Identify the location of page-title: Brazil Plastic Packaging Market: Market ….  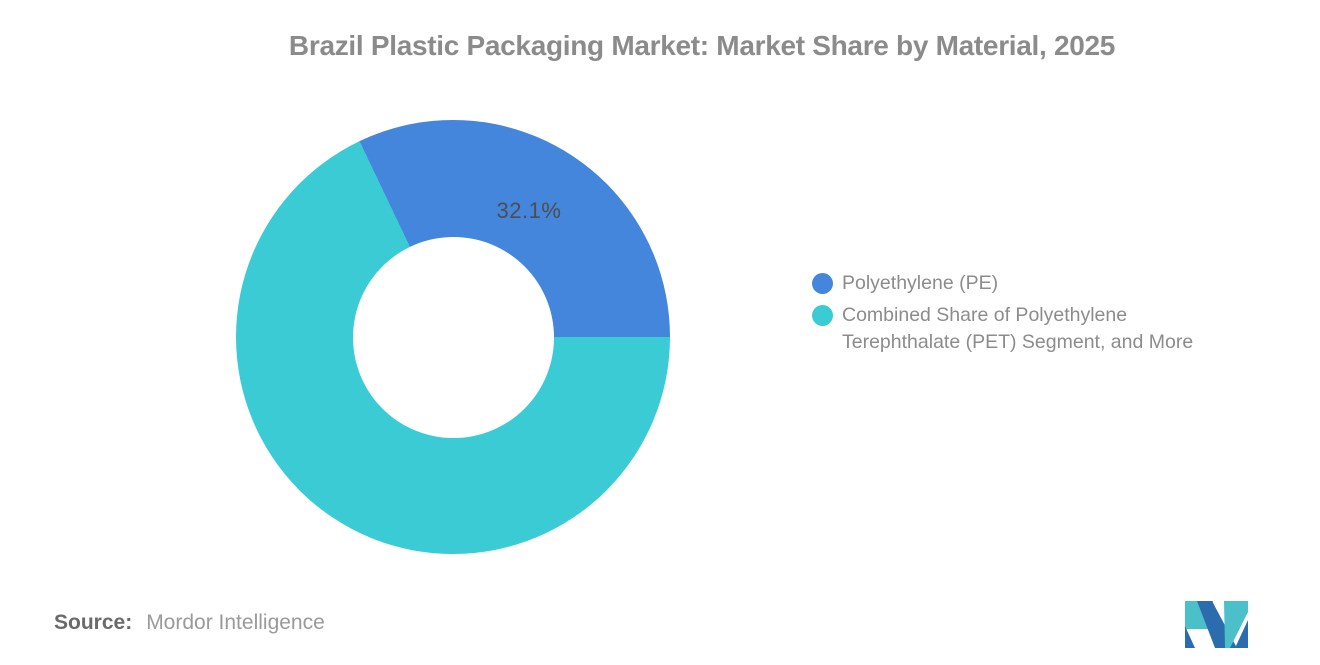
(702, 45).